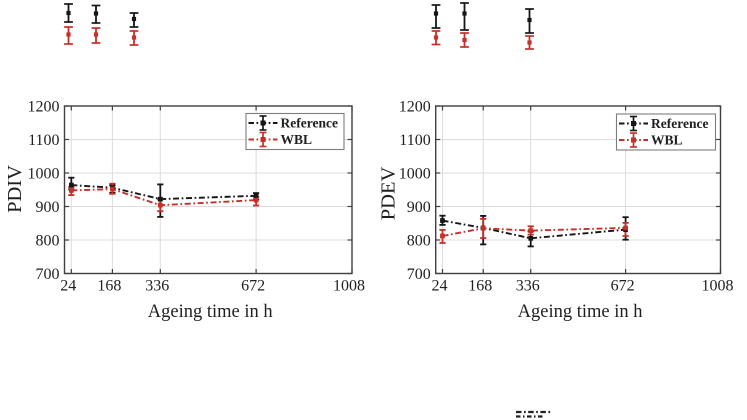  What do you see at coordinates (389, 194) in the screenshot?
I see `svg-text: PDEV` at bounding box center [389, 194].